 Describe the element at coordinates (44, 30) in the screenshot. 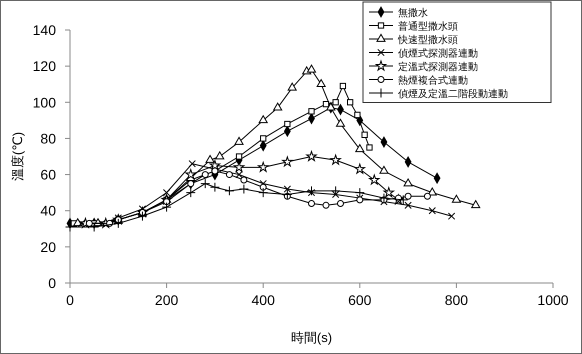

I see `y-tick-label: 140` at that location.